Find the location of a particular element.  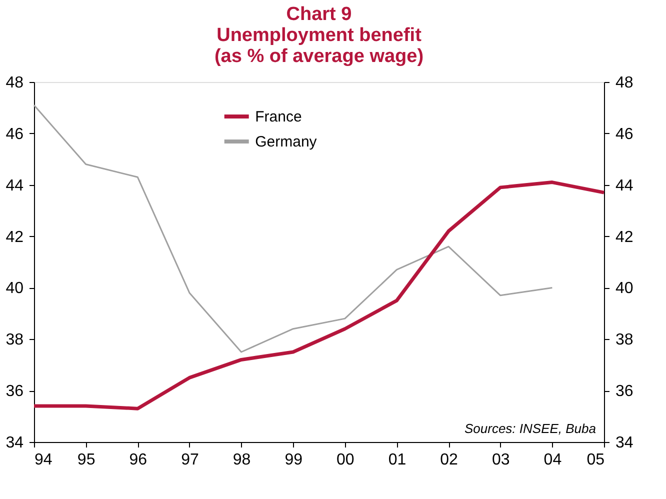

y2-tick-label: 38 is located at coordinates (625, 340).